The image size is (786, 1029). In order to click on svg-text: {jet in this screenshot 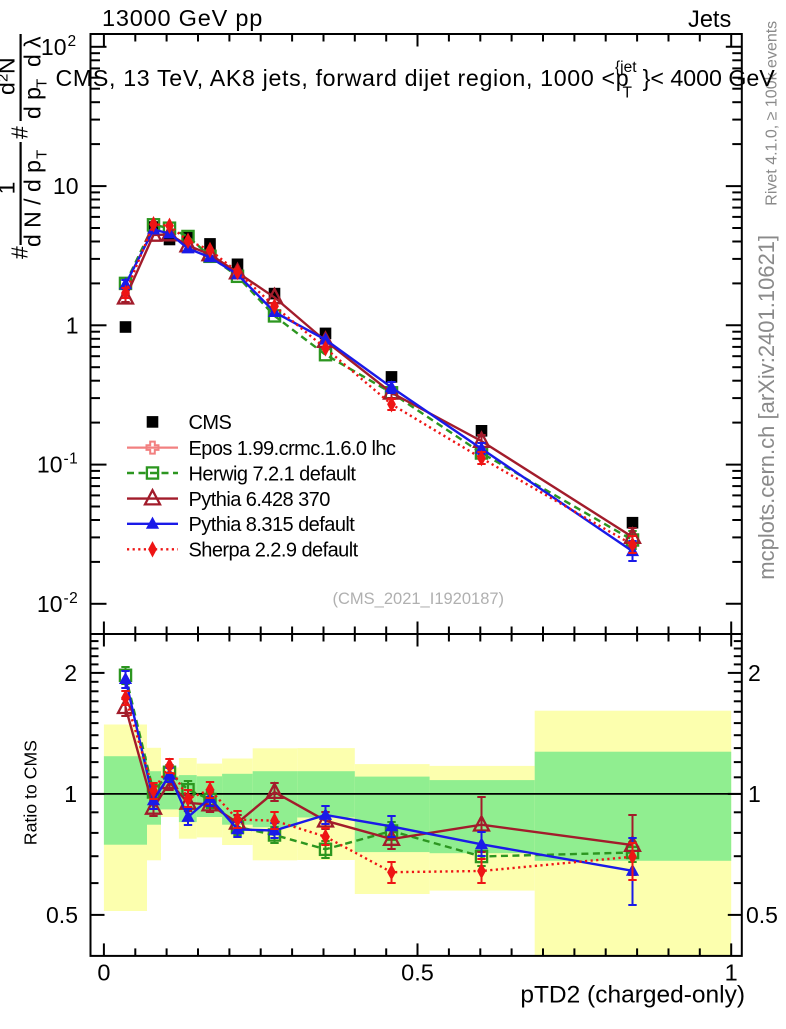, I will do `click(626, 67)`.